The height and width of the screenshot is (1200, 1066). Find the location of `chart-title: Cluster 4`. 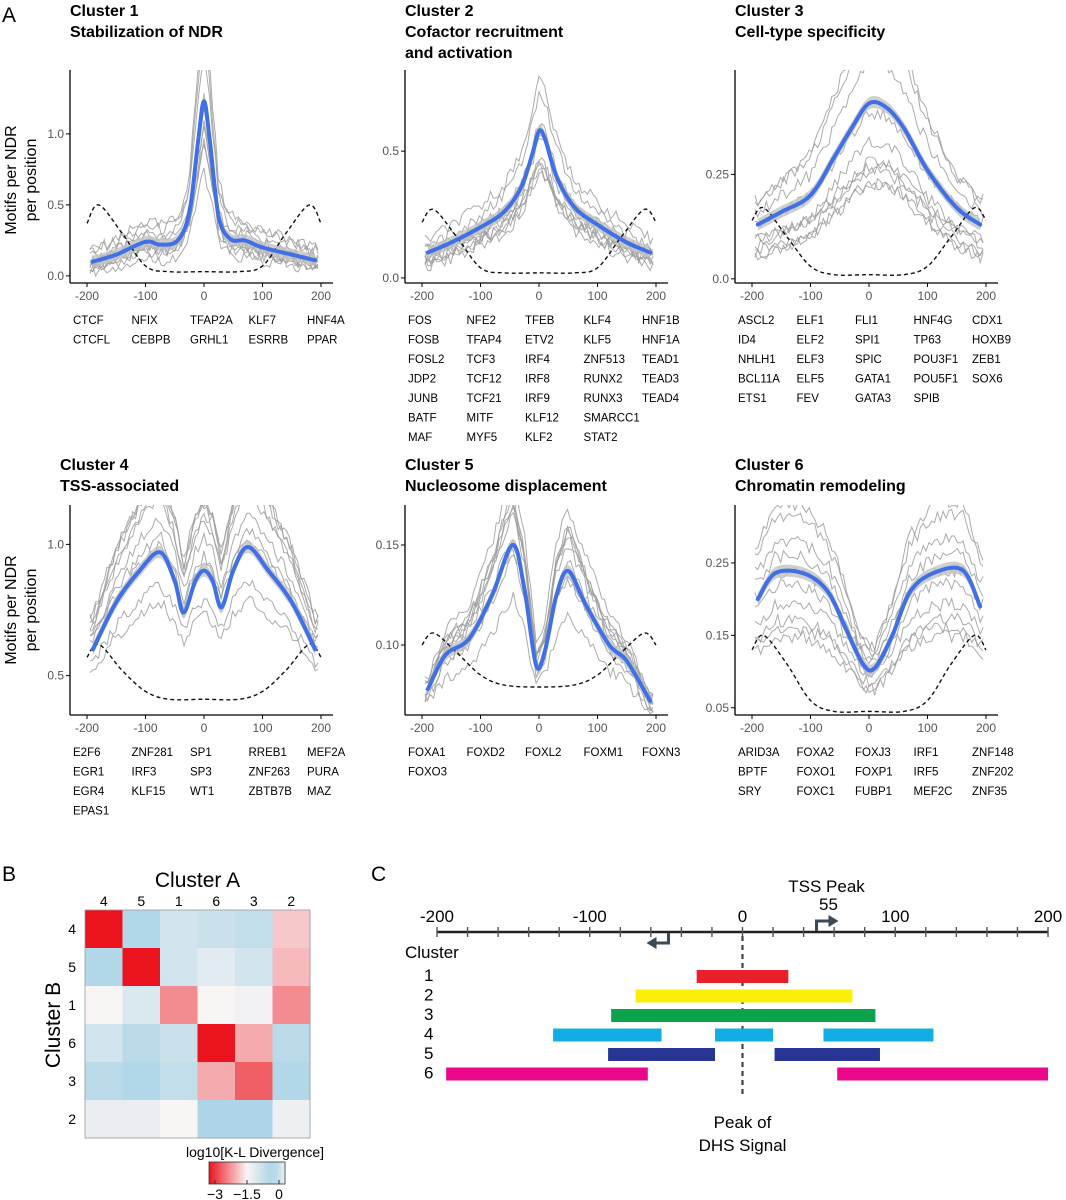

chart-title: Cluster 4 is located at coordinates (94, 465).